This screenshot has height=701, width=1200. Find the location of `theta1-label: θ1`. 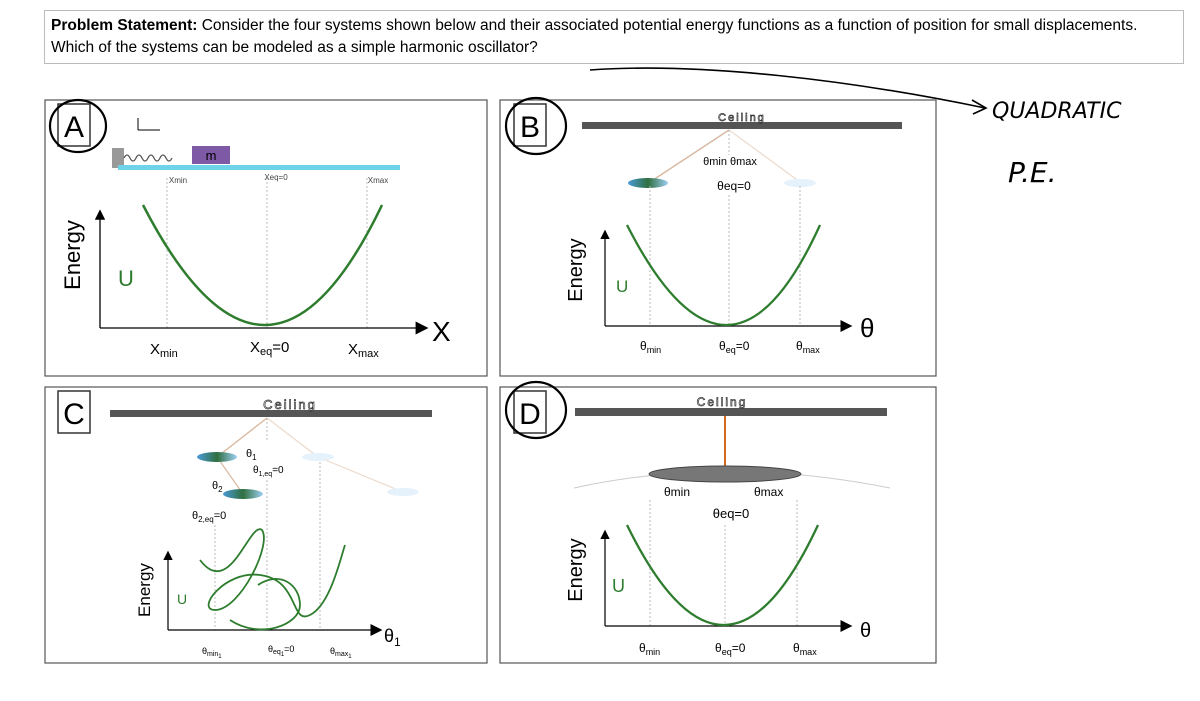

theta1-label: θ1 is located at coordinates (251, 455).